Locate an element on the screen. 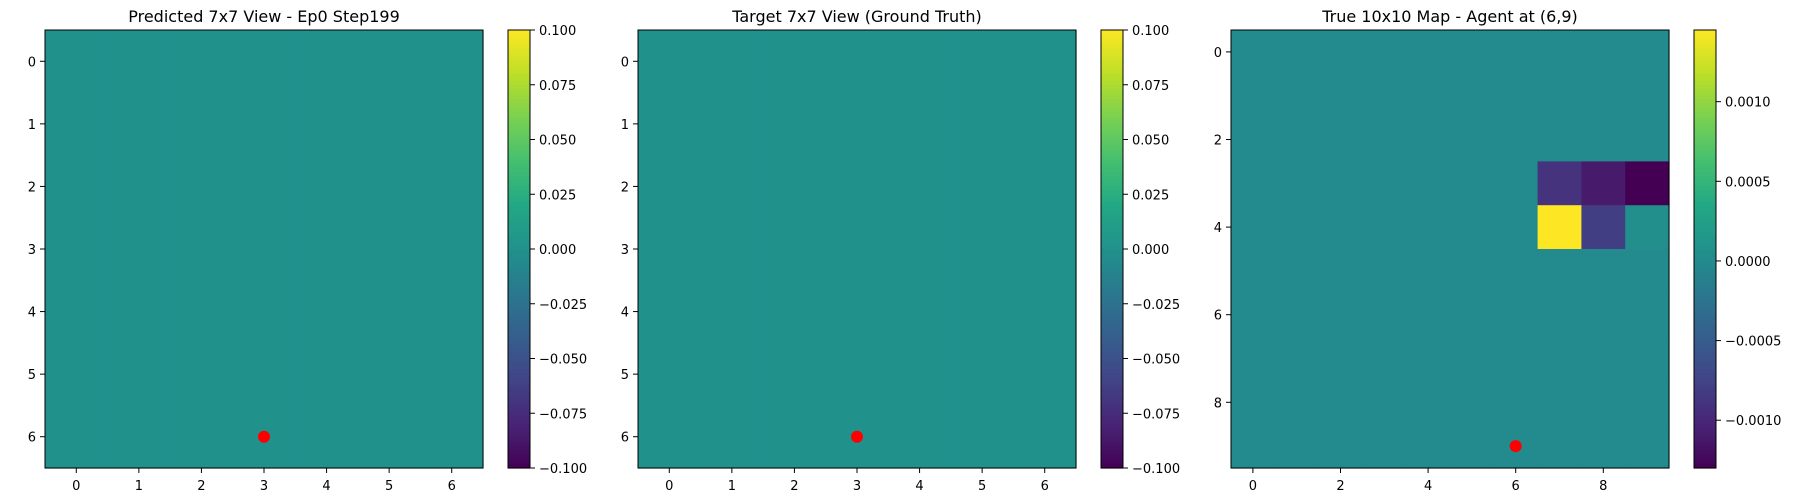 This screenshot has height=500, width=1800. colorbar-tick-label: 0.0010 is located at coordinates (1748, 103).